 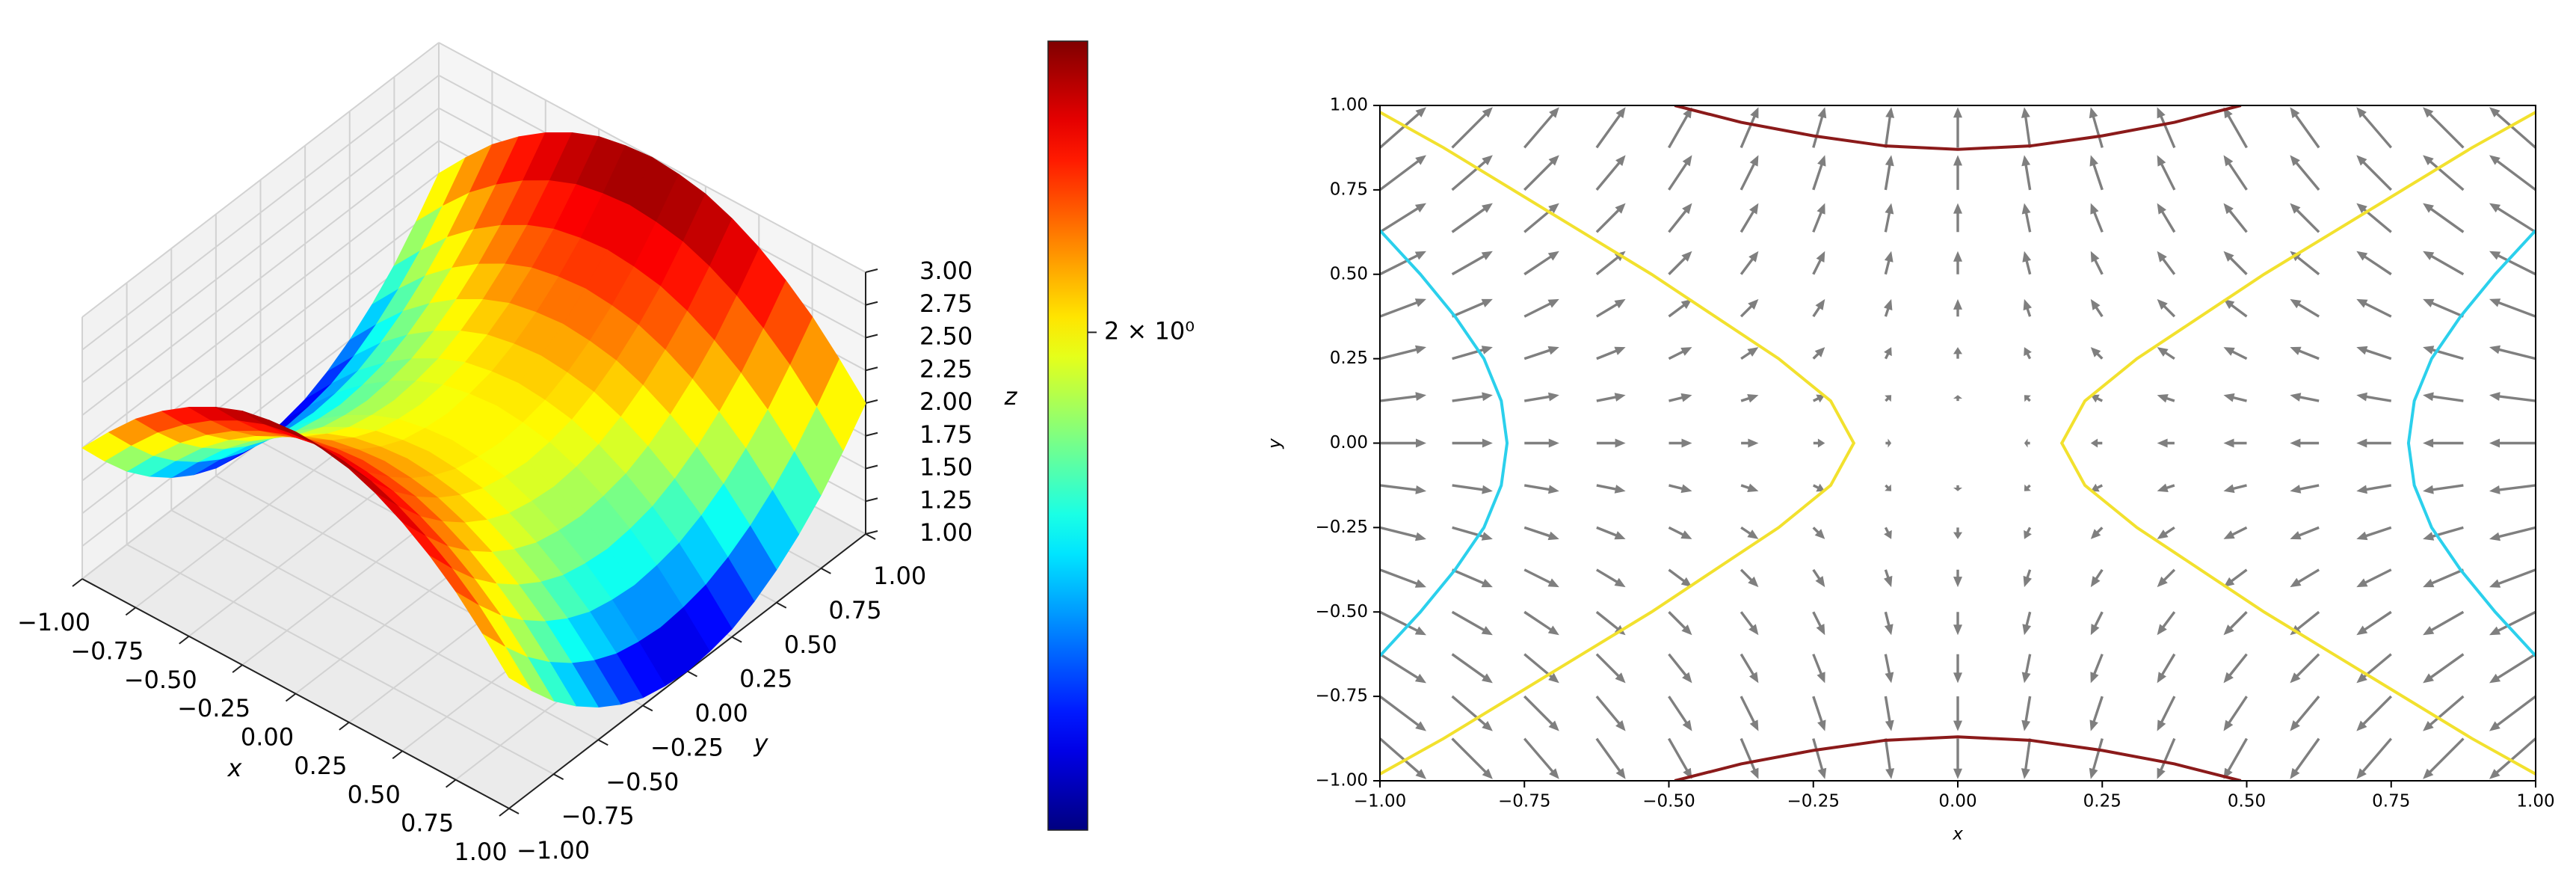 I want to click on surface-patch, so click(x=734, y=256).